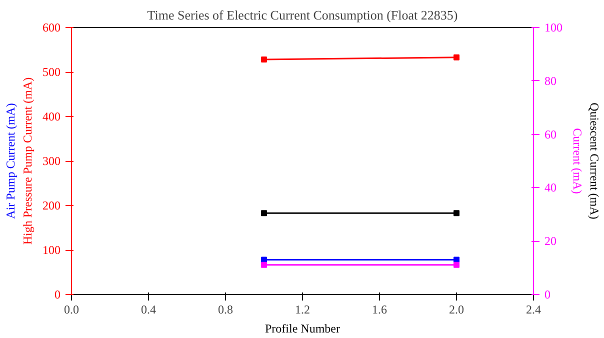 This screenshot has height=338, width=604. I want to click on x-tick-label: 2.4, so click(533, 309).